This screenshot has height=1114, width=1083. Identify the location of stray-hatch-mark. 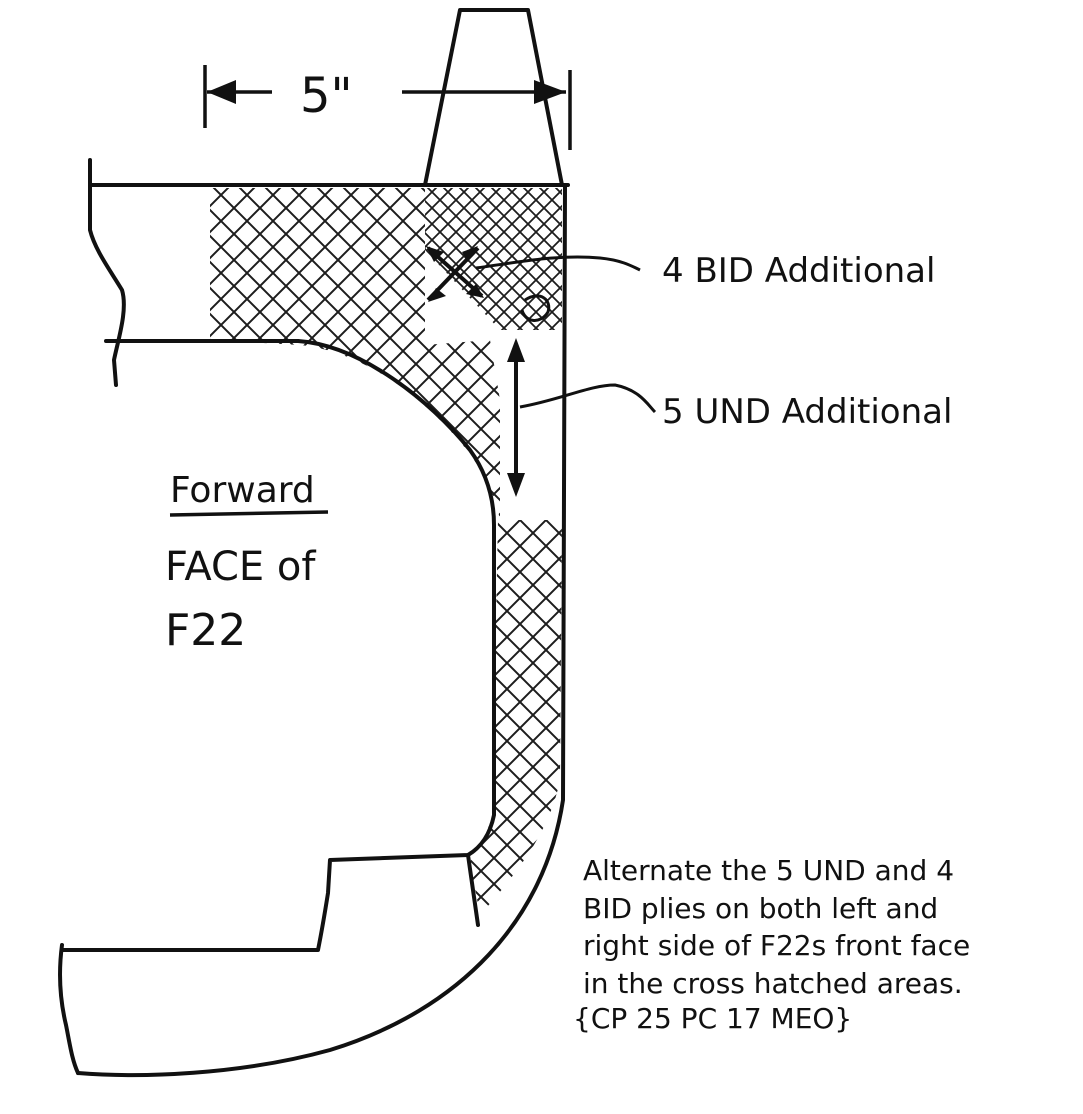
(535, 308).